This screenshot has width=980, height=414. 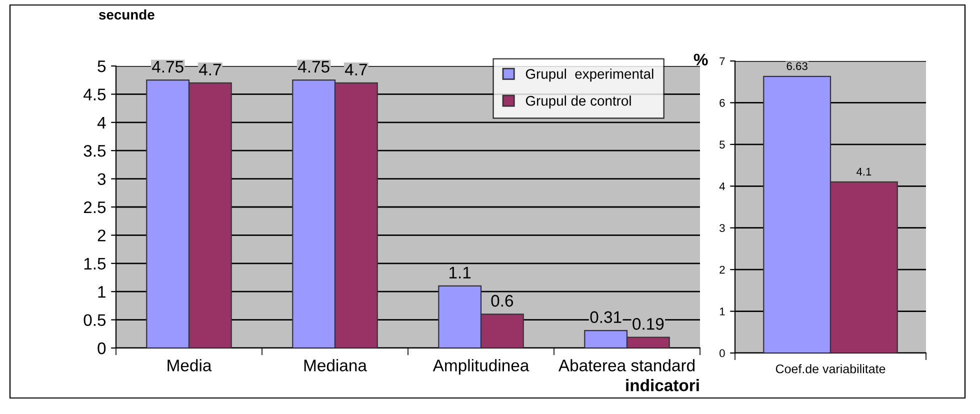 What do you see at coordinates (578, 102) in the screenshot?
I see `legend-label: Grupul de control` at bounding box center [578, 102].